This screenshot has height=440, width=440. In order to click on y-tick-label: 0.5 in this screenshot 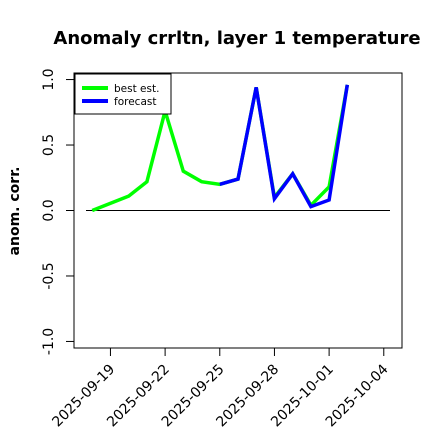, I will do `click(49, 145)`.